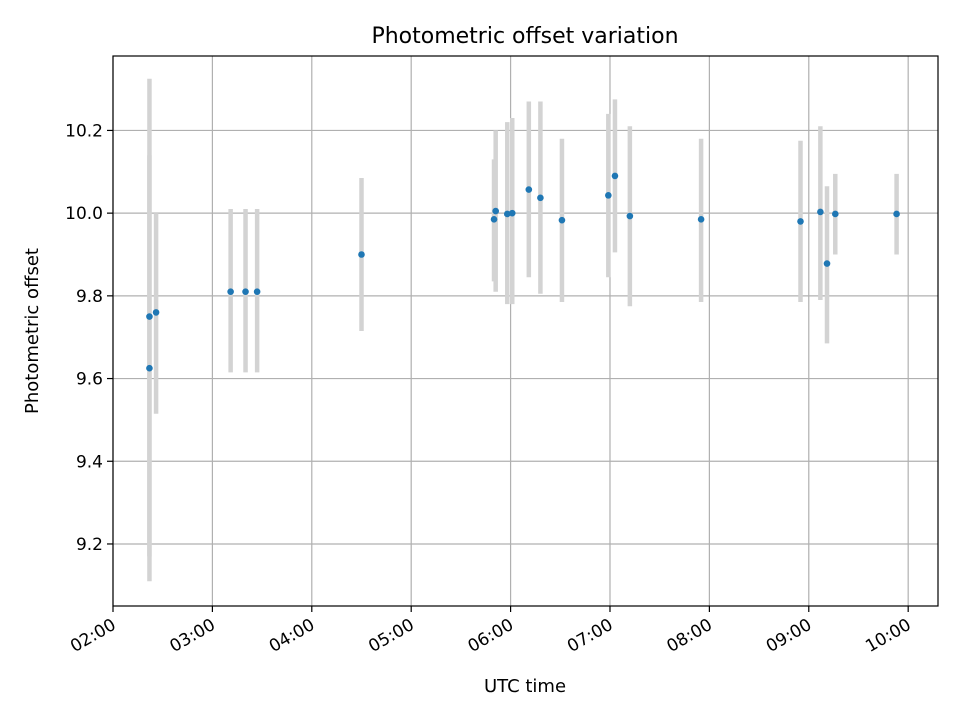 This screenshot has width=960, height=720. I want to click on x-tick-label: 05:00, so click(391, 636).